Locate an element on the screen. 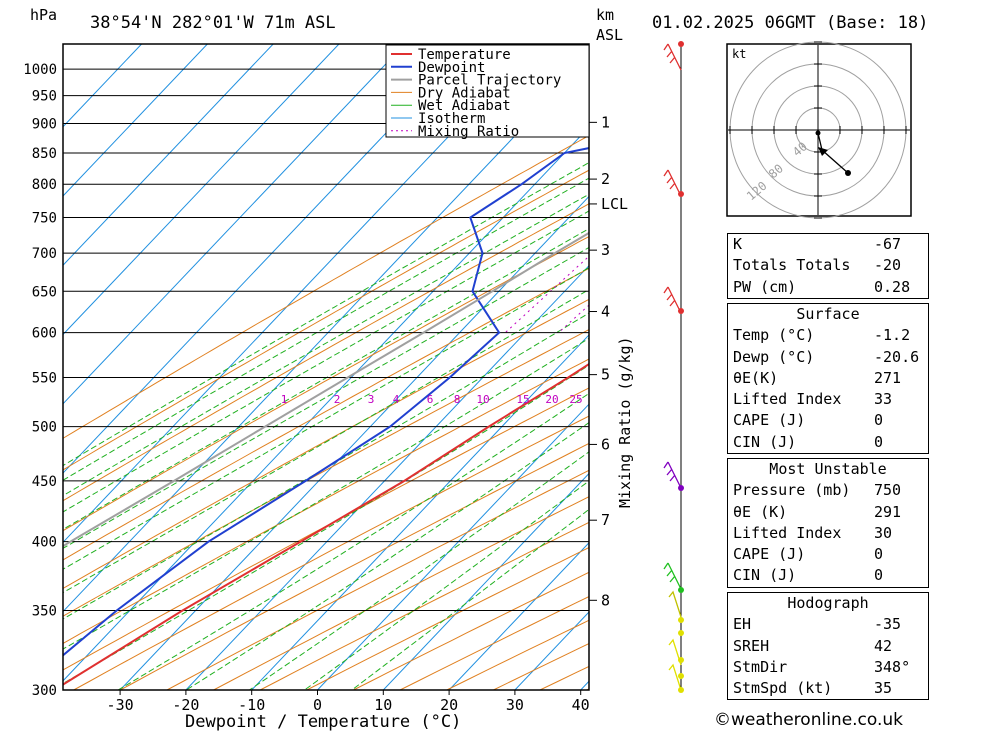  stat-row: StmDir 348° is located at coordinates (828, 667).